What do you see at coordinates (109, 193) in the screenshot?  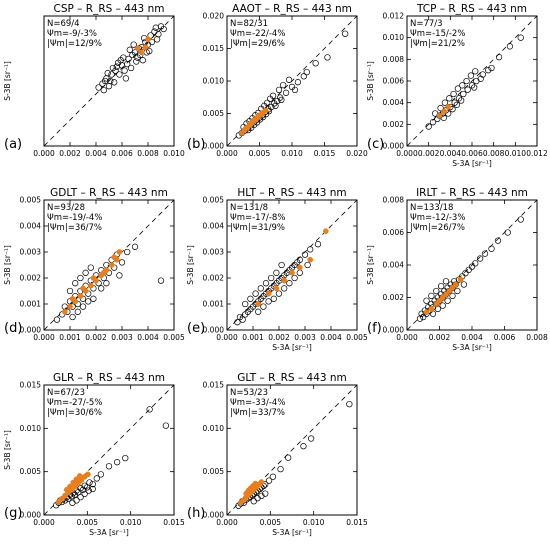 I see `panel-title: GDLT – R_RS – 443 nm` at bounding box center [109, 193].